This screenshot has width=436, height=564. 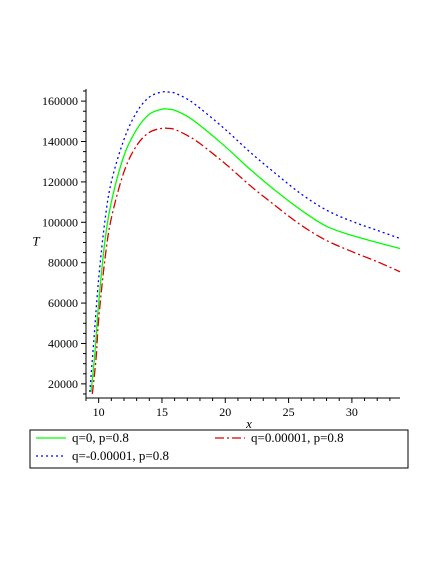 What do you see at coordinates (63, 303) in the screenshot?
I see `y-tick-label: 60000` at bounding box center [63, 303].